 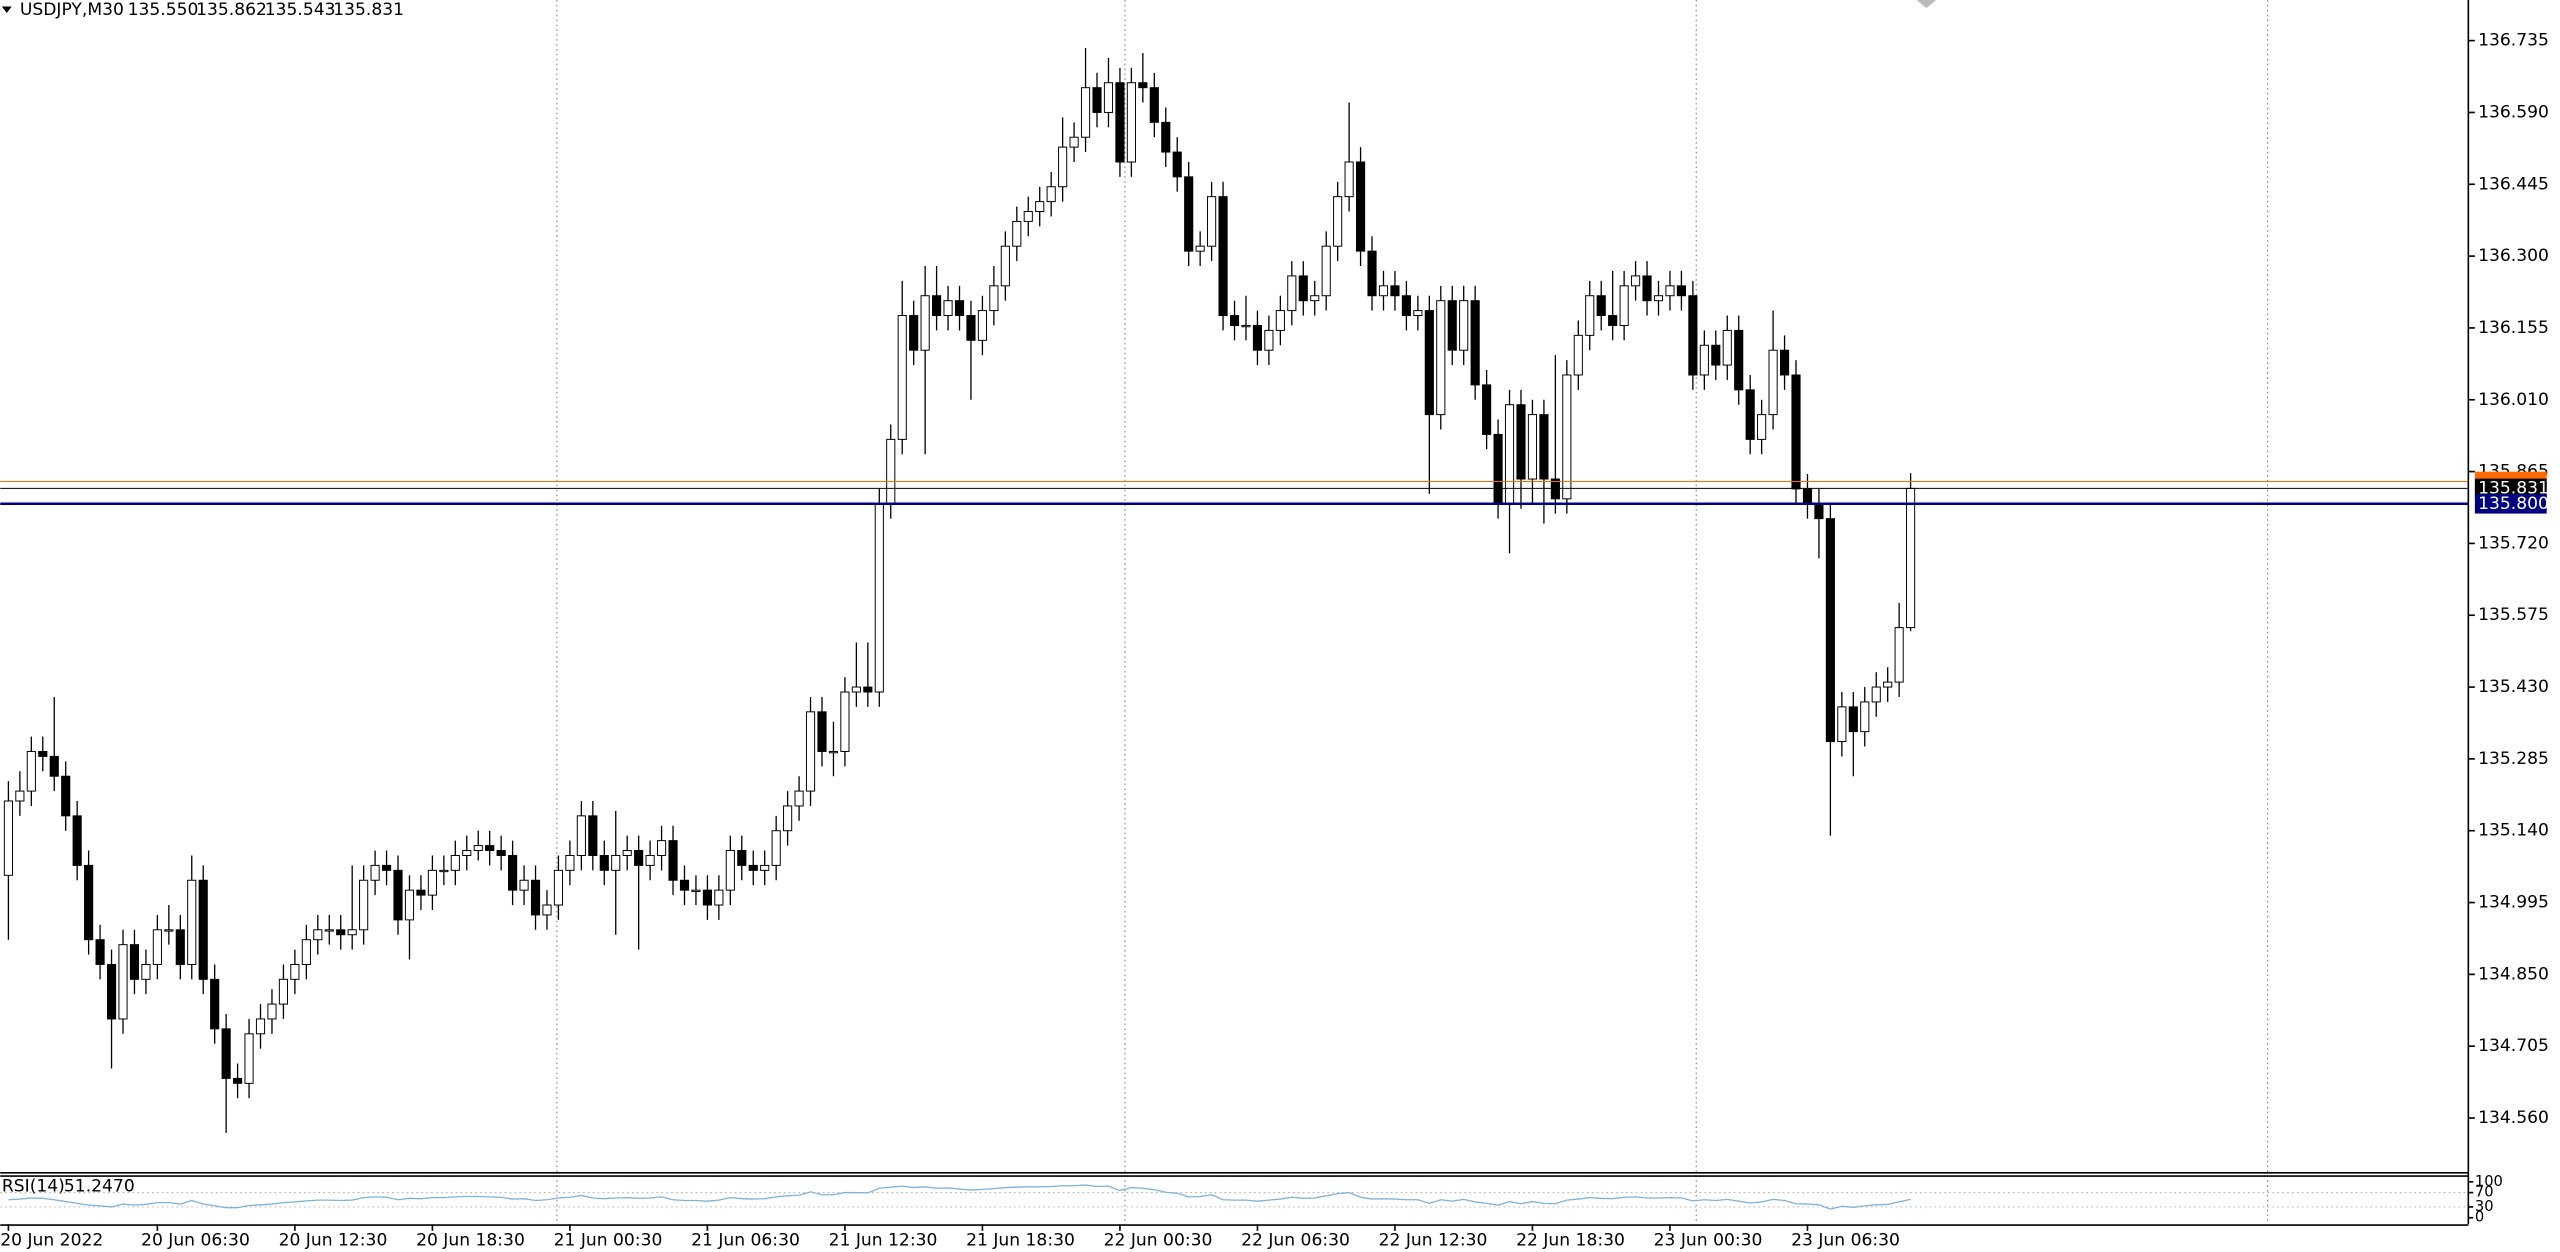 I want to click on x-tick-label: 23 Jun 00:30, so click(x=1708, y=1241).